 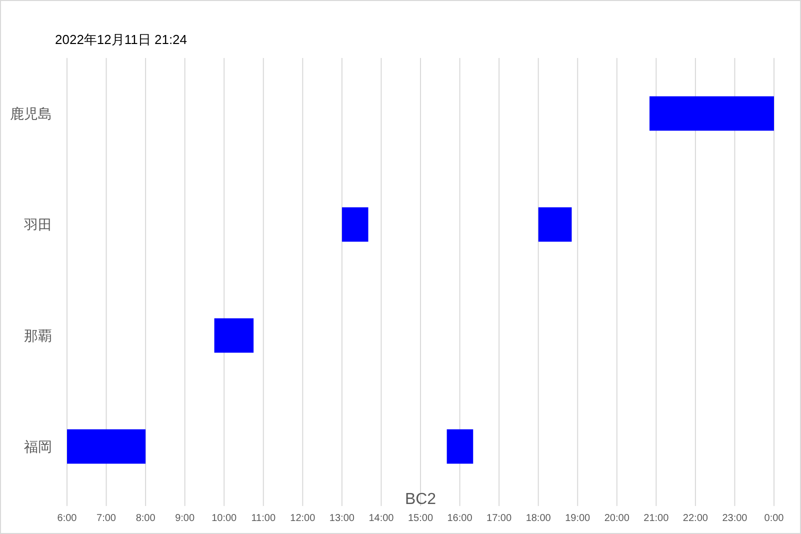 What do you see at coordinates (735, 518) in the screenshot?
I see `x-tick-label: 23:00` at bounding box center [735, 518].